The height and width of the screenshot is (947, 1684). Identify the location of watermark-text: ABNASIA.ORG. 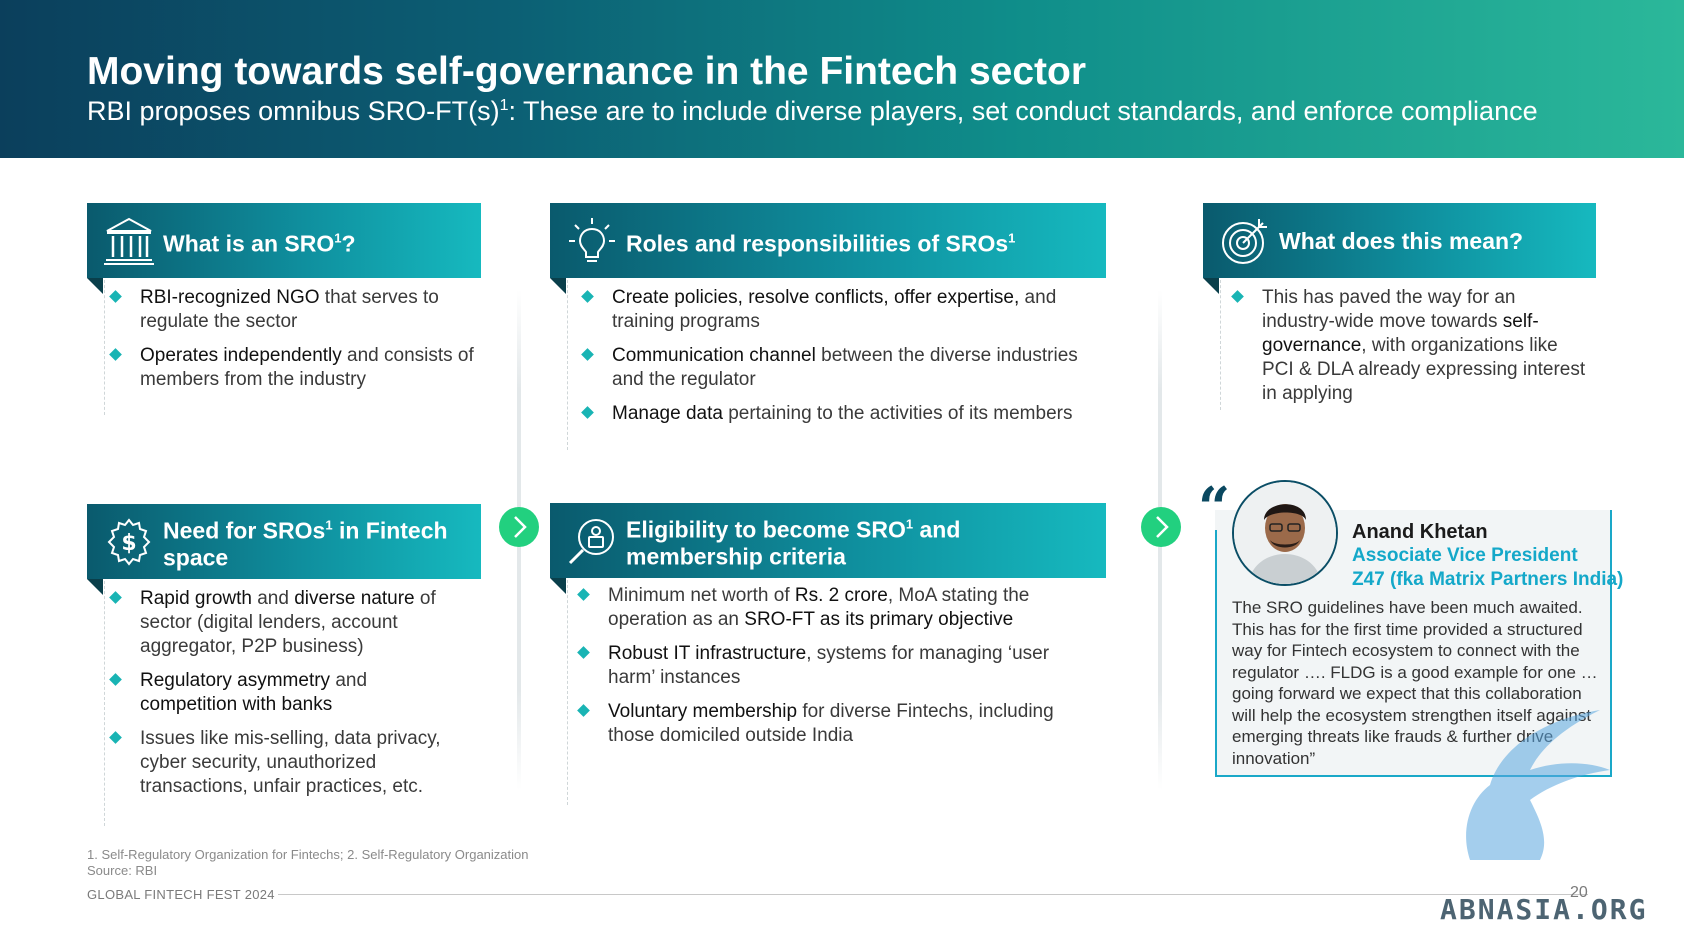
(1544, 909).